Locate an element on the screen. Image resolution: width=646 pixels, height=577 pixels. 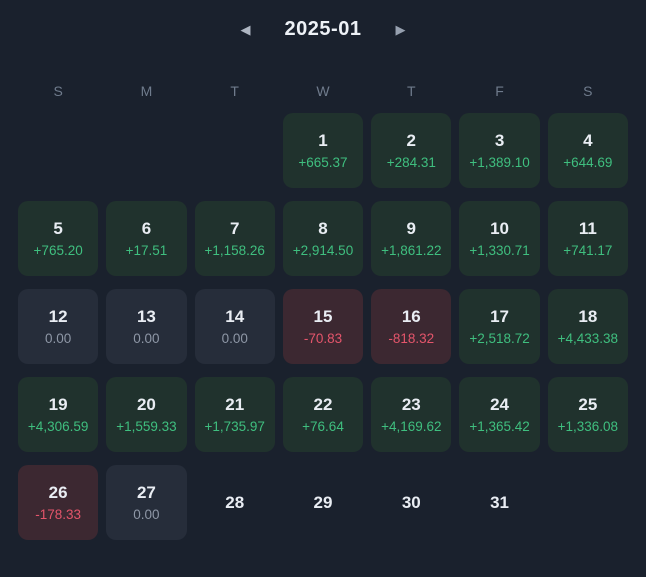
day-pnl-value: +741.17 is located at coordinates (588, 250).